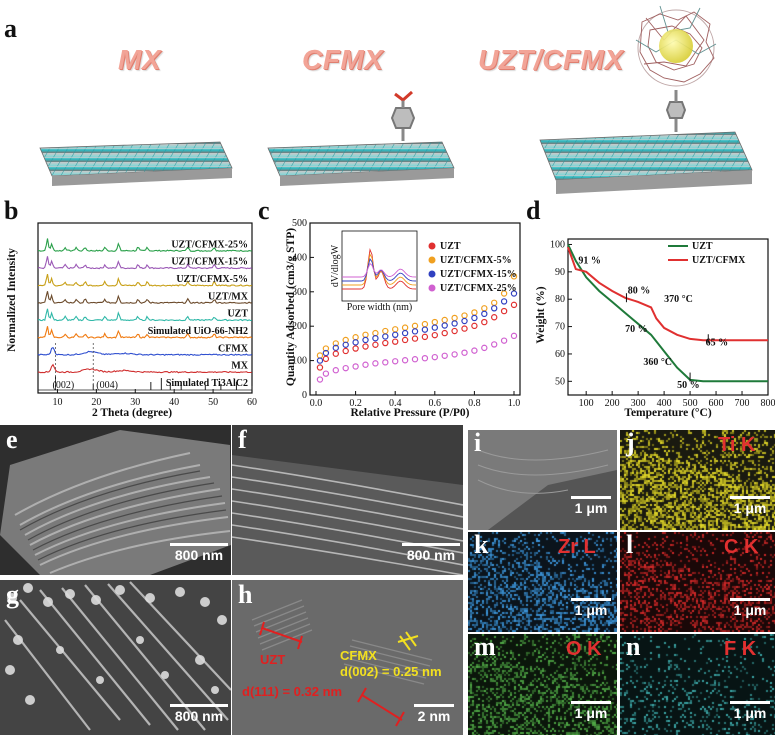 The image size is (775, 735). Describe the element at coordinates (292, 691) in the screenshot. I see `uzt-d-spacing: d(111) = 0.32 nm` at that location.